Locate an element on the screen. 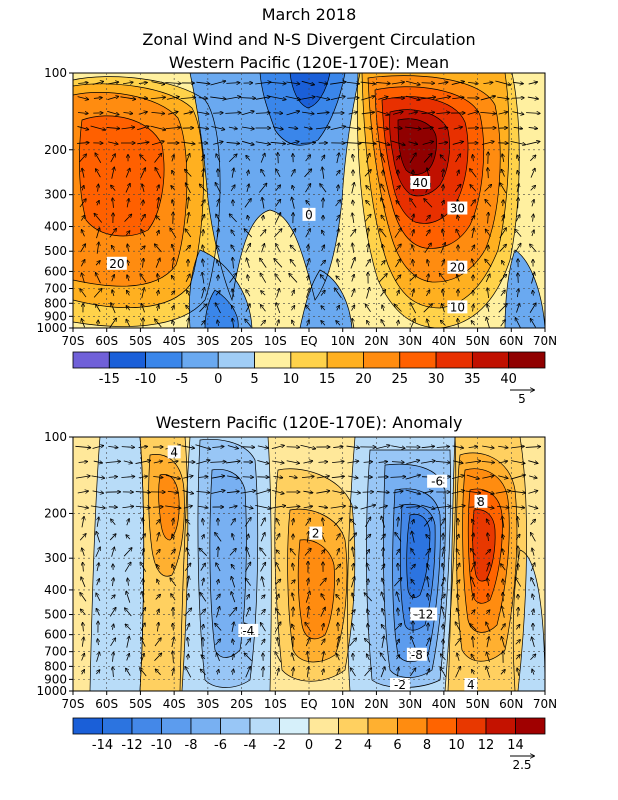  x-tick-label: 10S is located at coordinates (275, 341).